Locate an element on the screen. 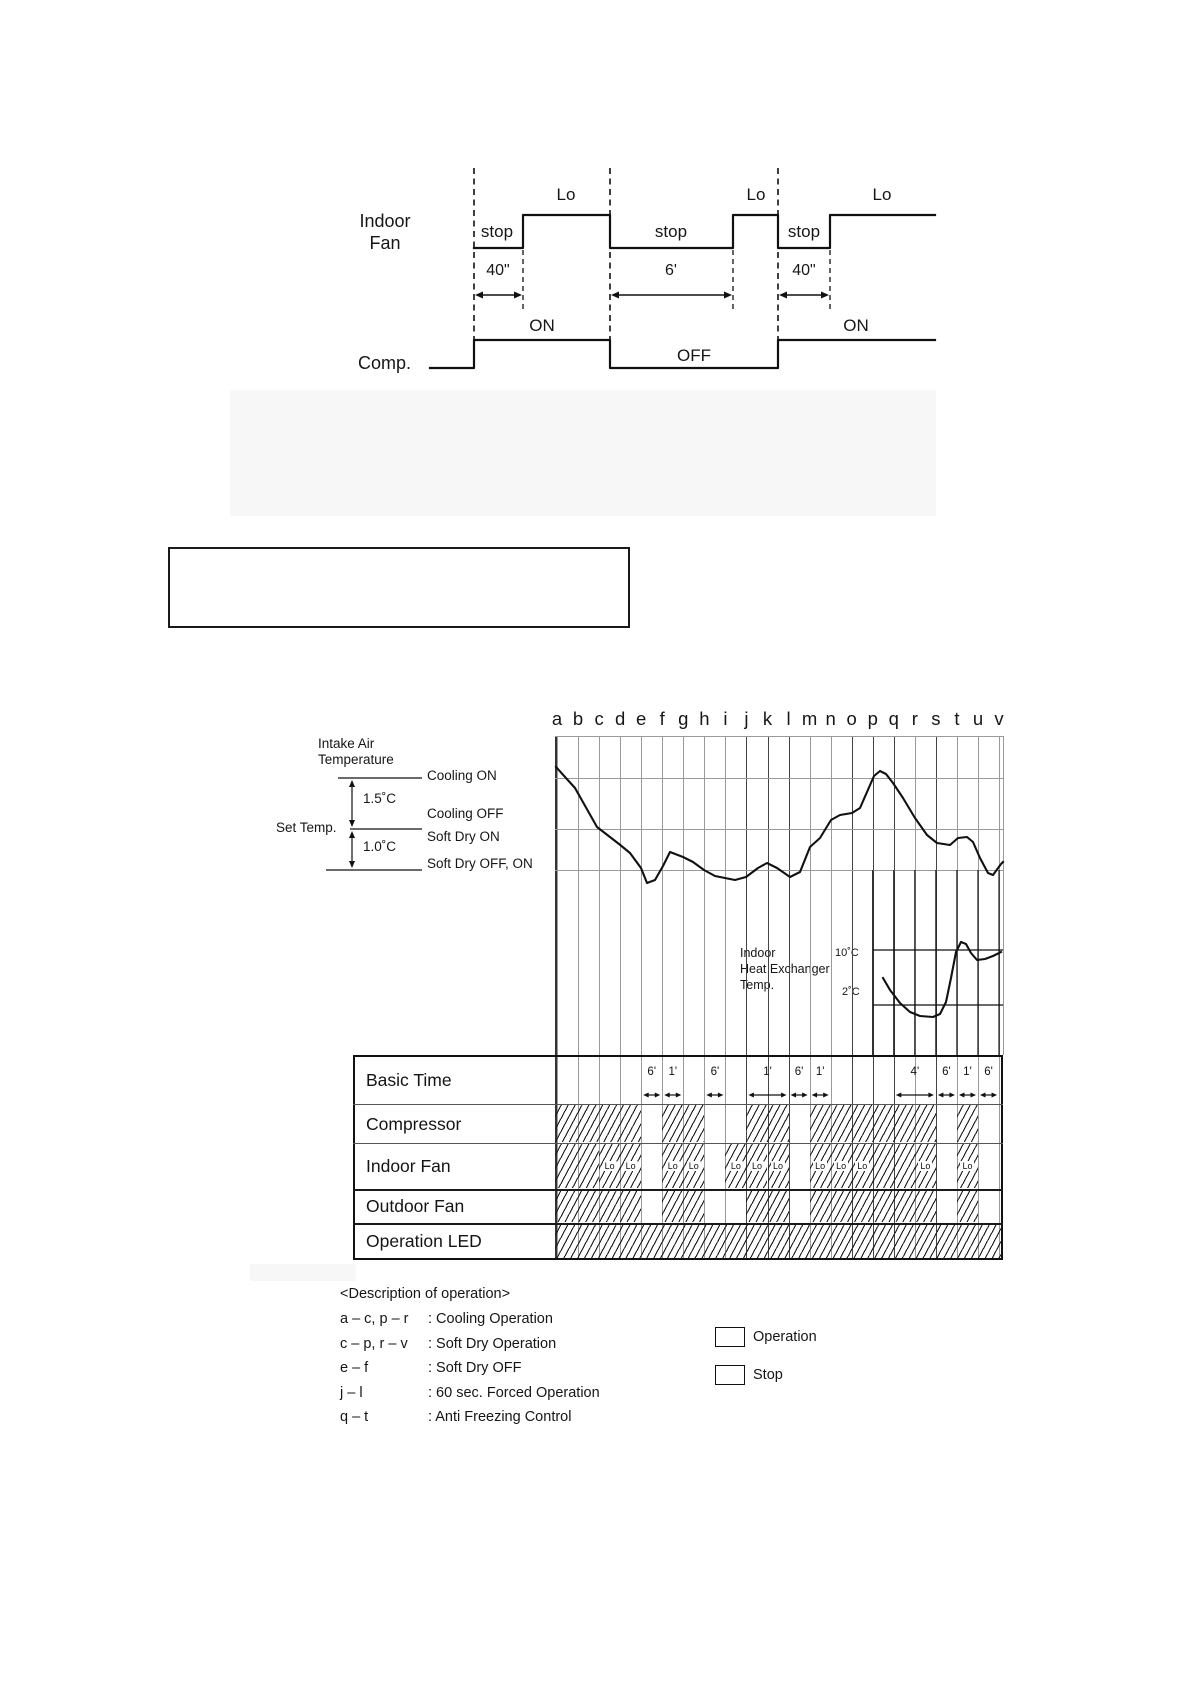 This screenshot has width=1190, height=1684. gridline-col-i is located at coordinates (726, 997).